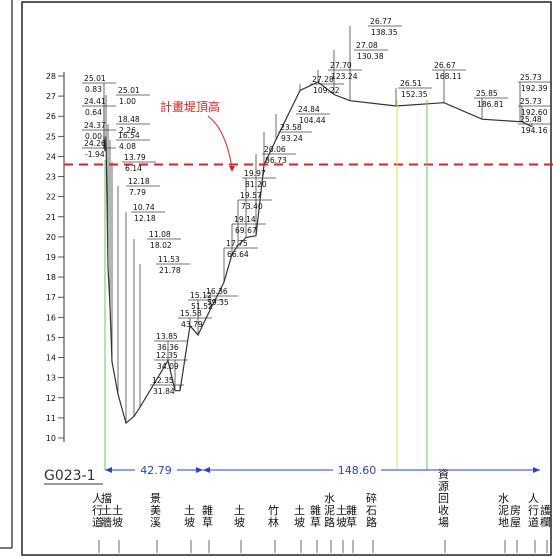 The width and height of the screenshot is (553, 557). I want to click on survey-elevation: 20.06, so click(275, 149).